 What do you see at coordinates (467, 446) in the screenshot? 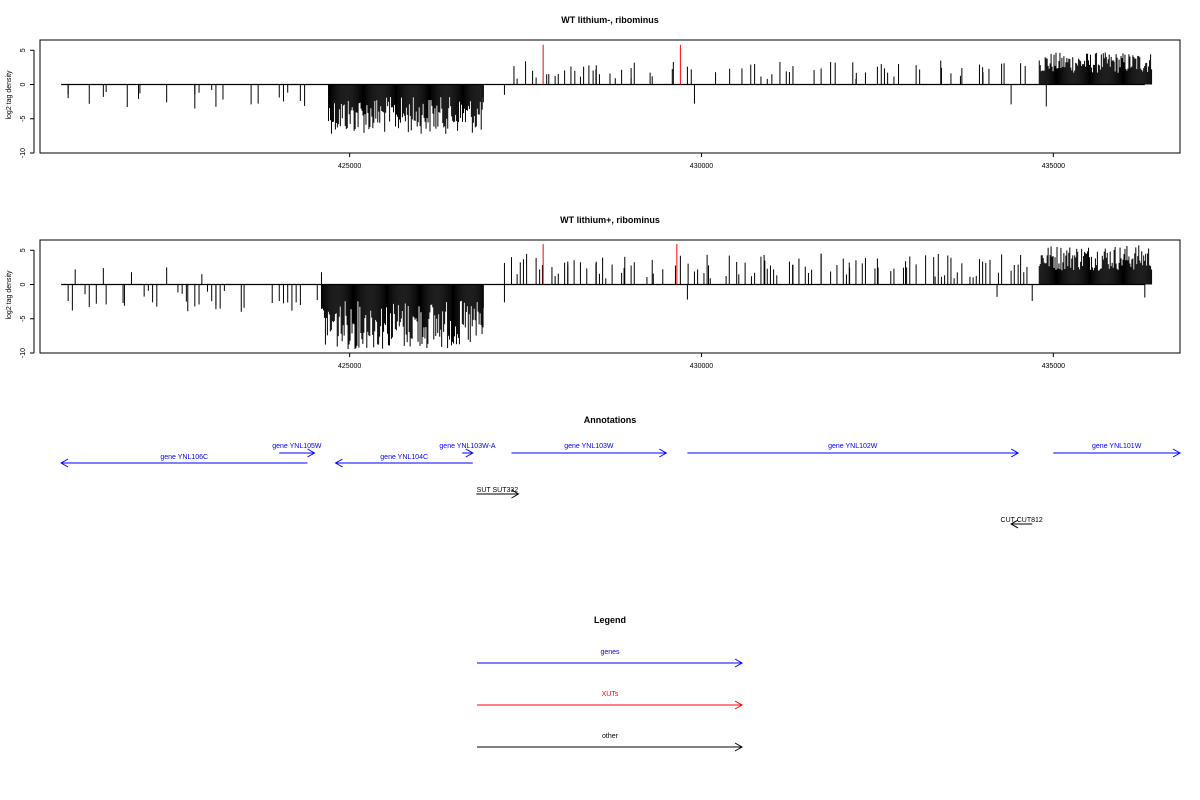
I see `feature-label: gene YNL103W-A` at bounding box center [467, 446].